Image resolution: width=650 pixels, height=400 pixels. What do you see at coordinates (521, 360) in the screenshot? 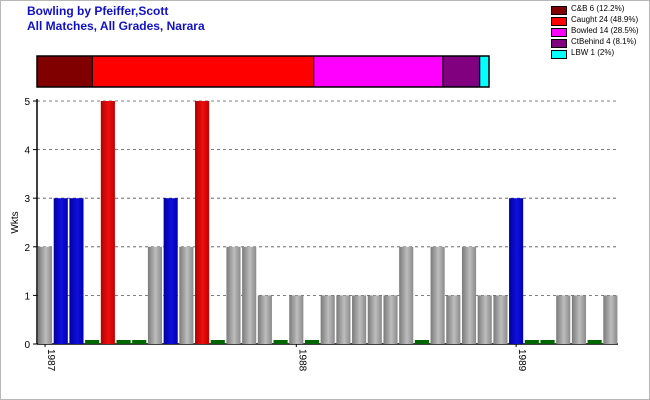
I see `x-tick-label-1989: 1989` at bounding box center [521, 360].